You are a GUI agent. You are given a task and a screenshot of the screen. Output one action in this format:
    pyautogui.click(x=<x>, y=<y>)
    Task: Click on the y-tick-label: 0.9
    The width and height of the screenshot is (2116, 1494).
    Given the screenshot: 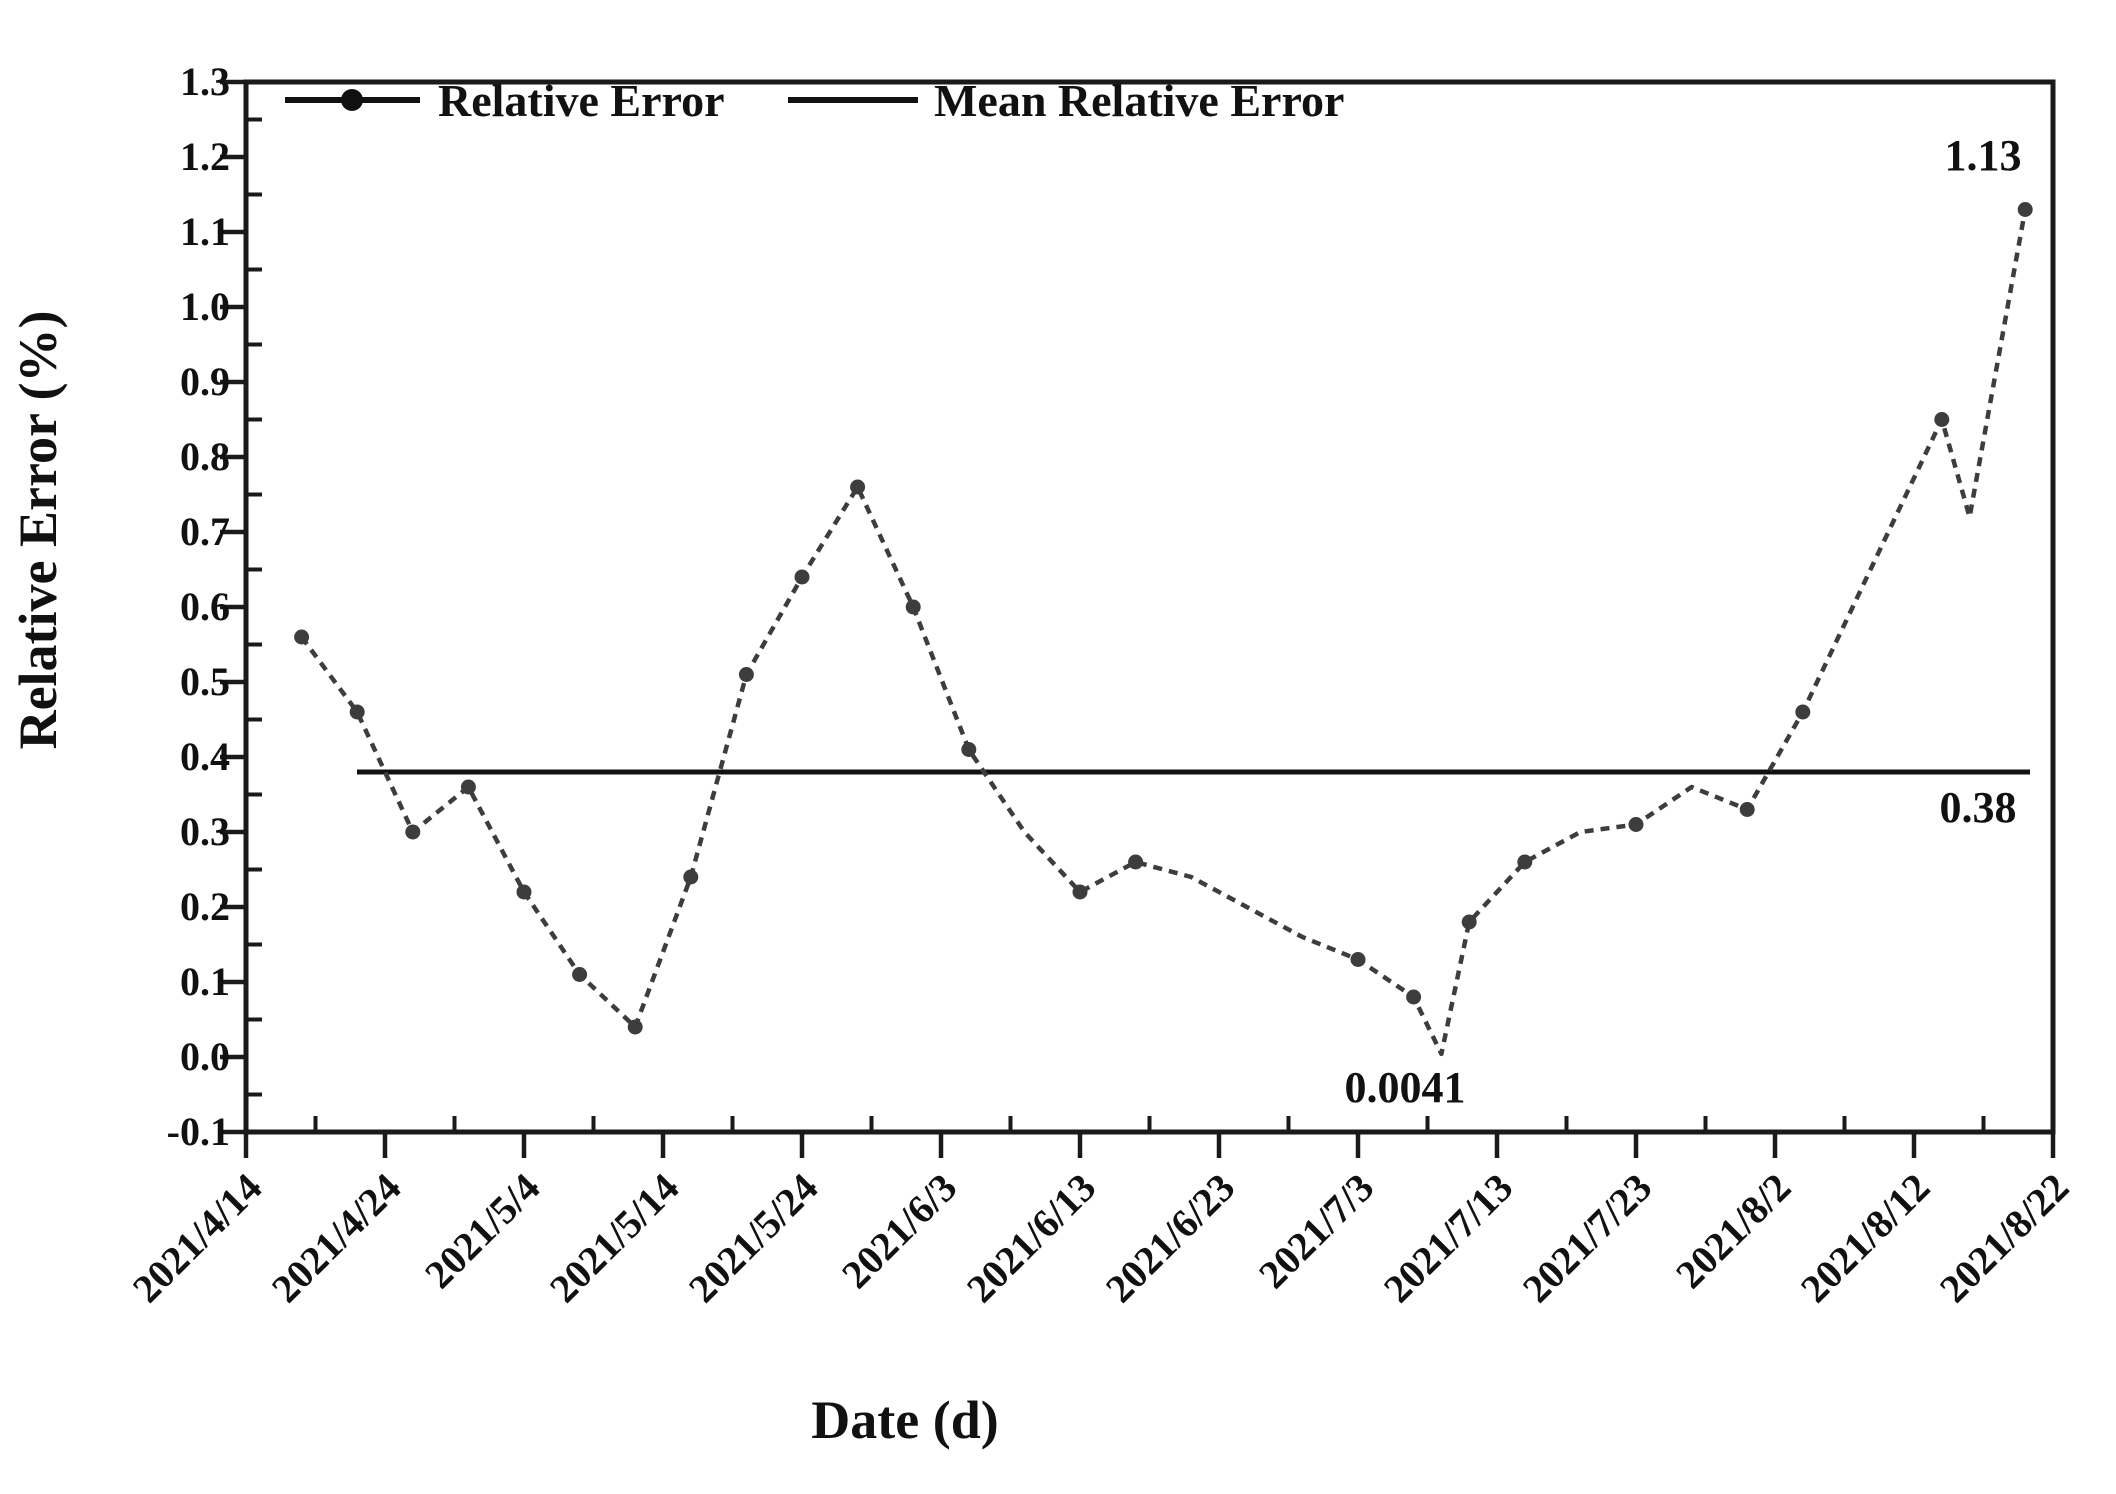 What is the action you would take?
    pyautogui.click(x=205, y=381)
    